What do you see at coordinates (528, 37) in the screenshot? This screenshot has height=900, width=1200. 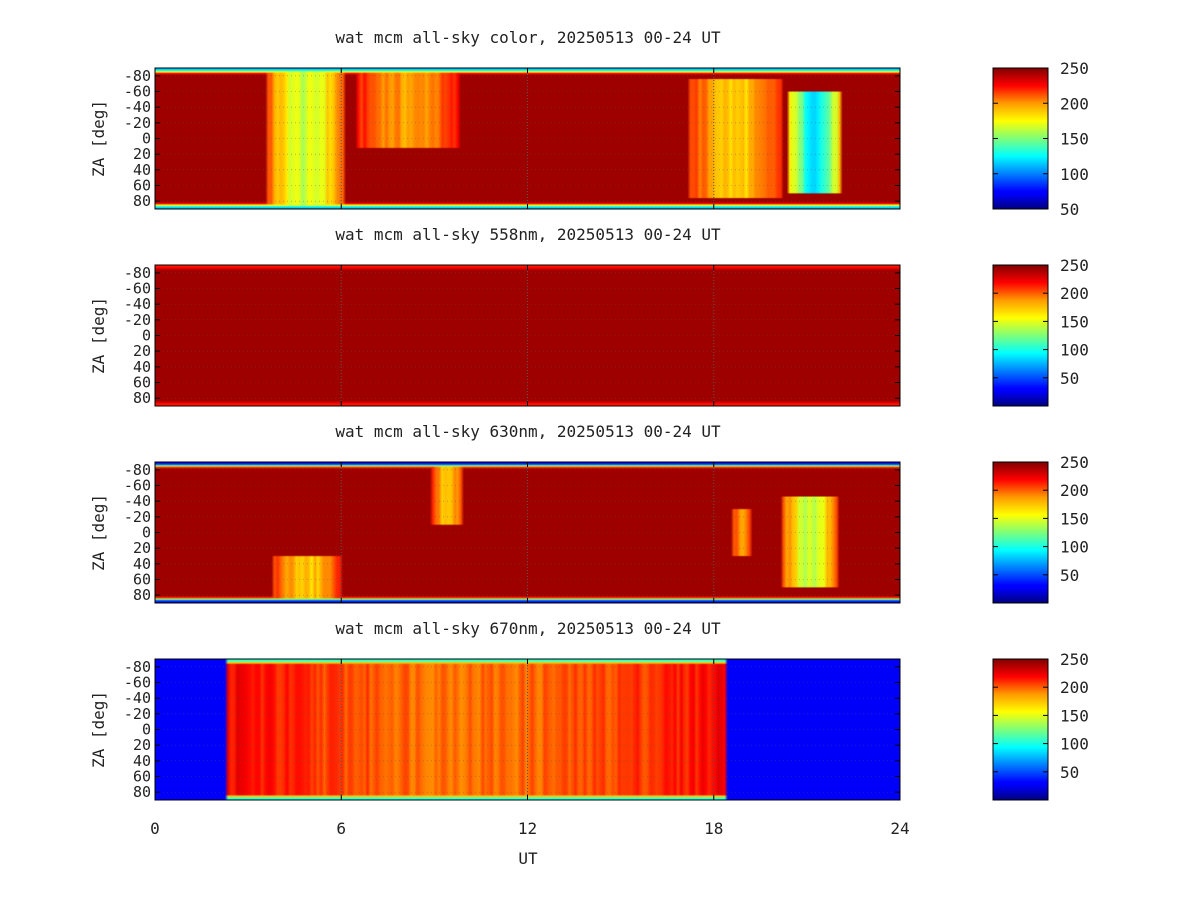 I see `panel-title: wat mcm all-sky color, 20250513 00-24 UT` at bounding box center [528, 37].